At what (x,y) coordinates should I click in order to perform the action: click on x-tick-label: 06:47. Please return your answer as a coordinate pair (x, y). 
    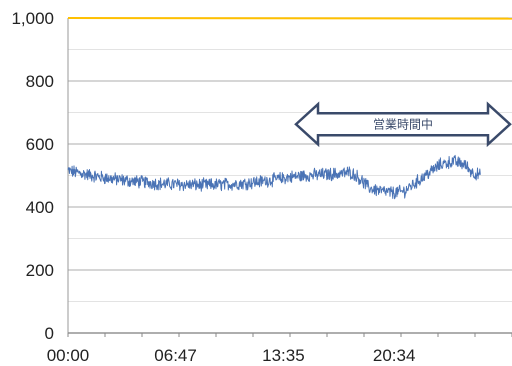
    Looking at the image, I should click on (175, 355).